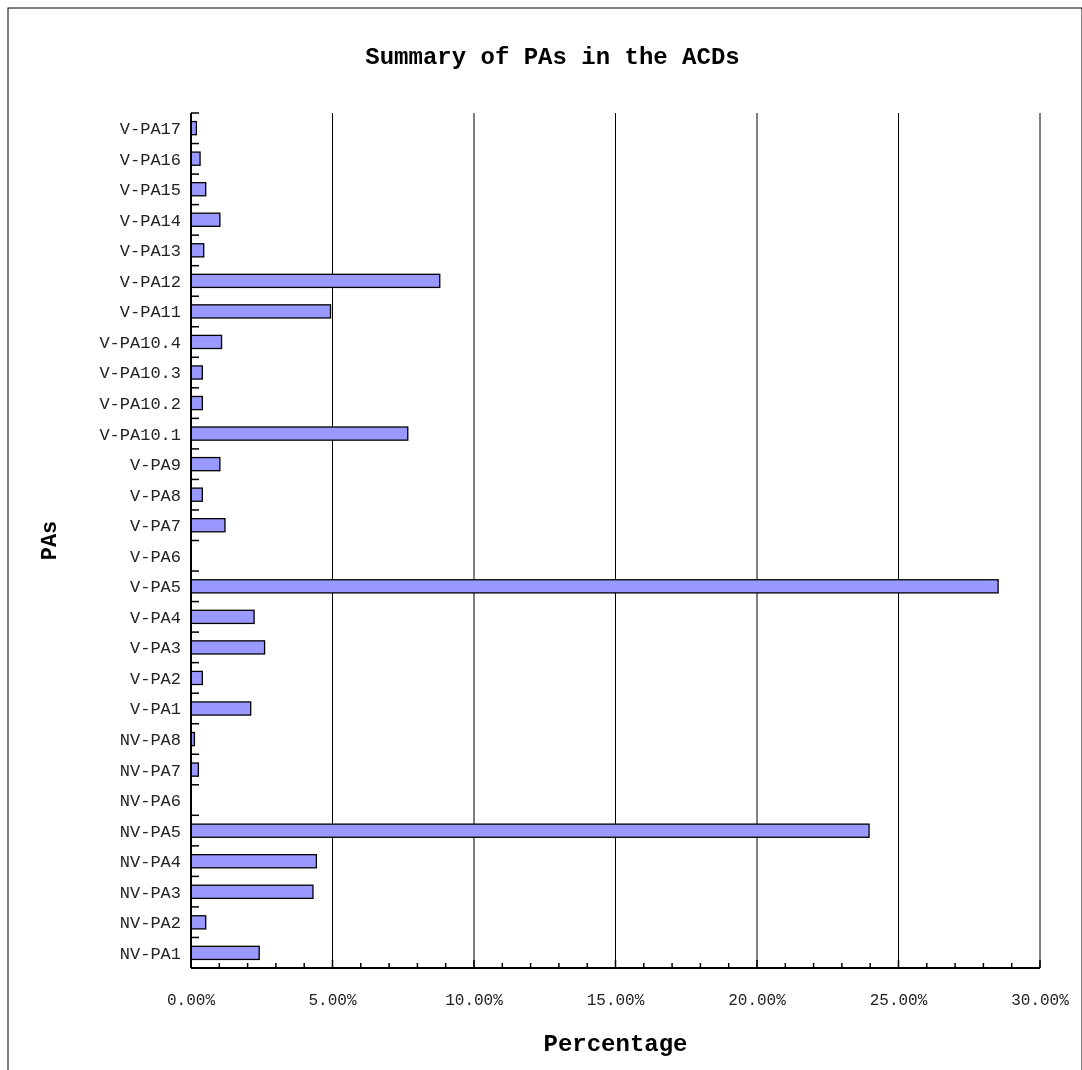  I want to click on y-tick-label: NV-PA7, so click(150, 771).